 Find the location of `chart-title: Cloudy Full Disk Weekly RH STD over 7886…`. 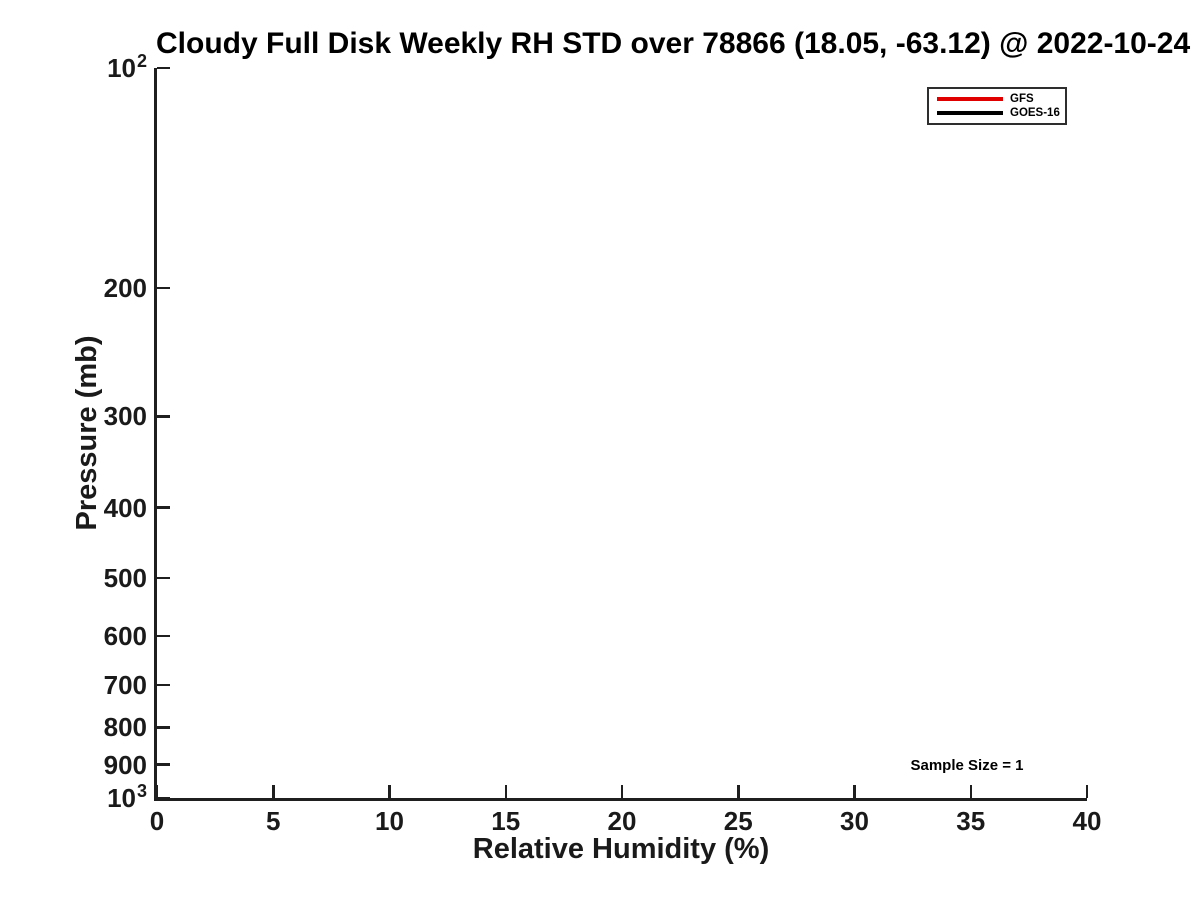

chart-title: Cloudy Full Disk Weekly RH STD over 7886… is located at coordinates (673, 43).